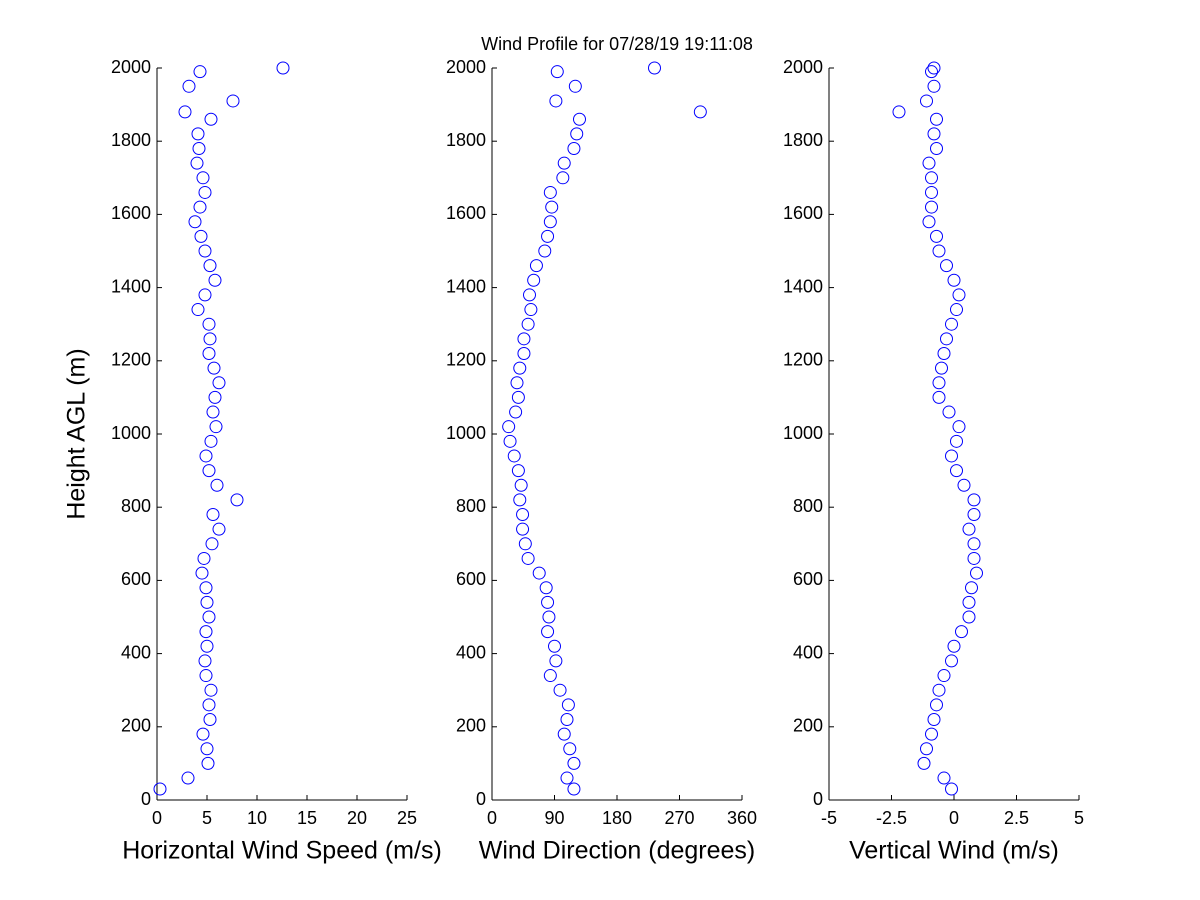 This screenshot has width=1200, height=900. Describe the element at coordinates (146, 799) in the screenshot. I see `y-tick-label: 0` at that location.